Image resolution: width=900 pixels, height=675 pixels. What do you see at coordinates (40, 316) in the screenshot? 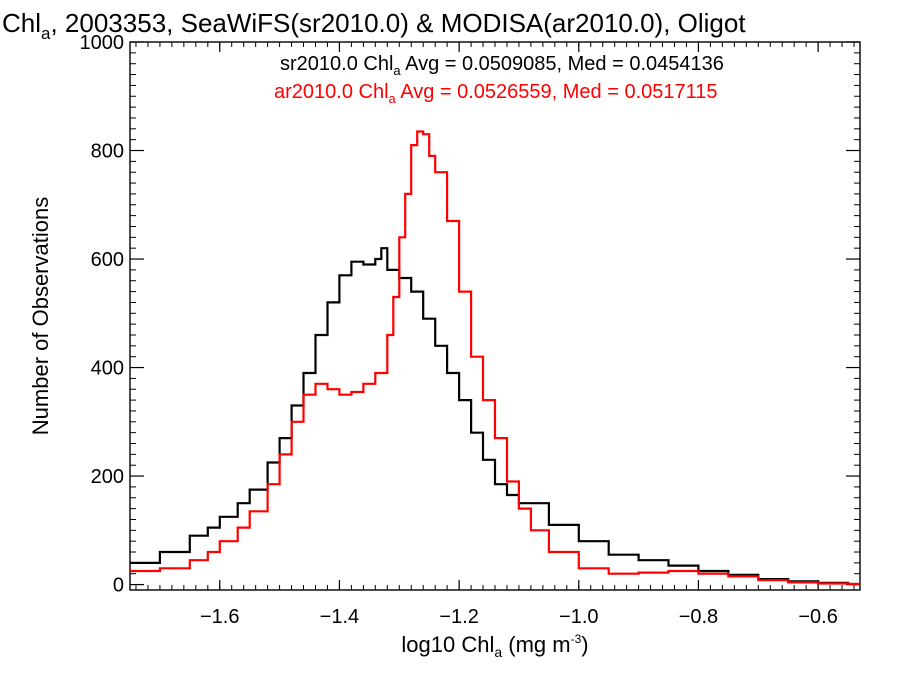
I see `y-axis-label: Number of Observations` at bounding box center [40, 316].